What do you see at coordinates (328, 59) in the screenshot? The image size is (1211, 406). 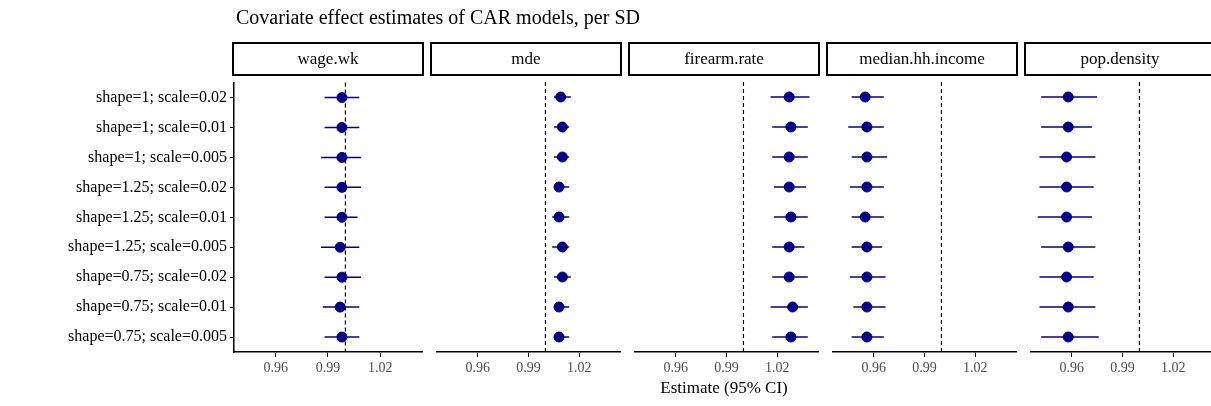 I see `chart-subtitle: wage.wk` at bounding box center [328, 59].